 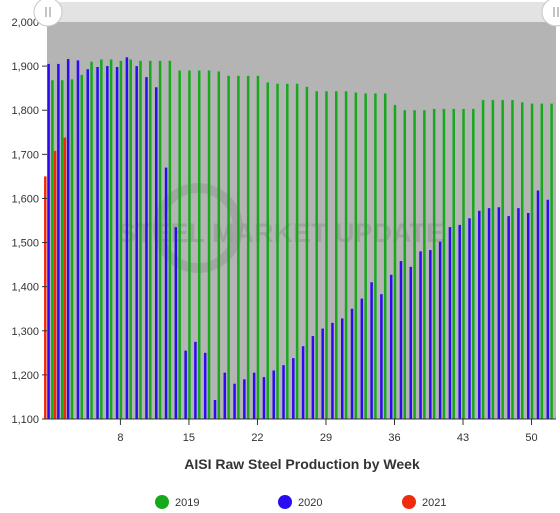 I want to click on range-selector, so click(x=296, y=13).